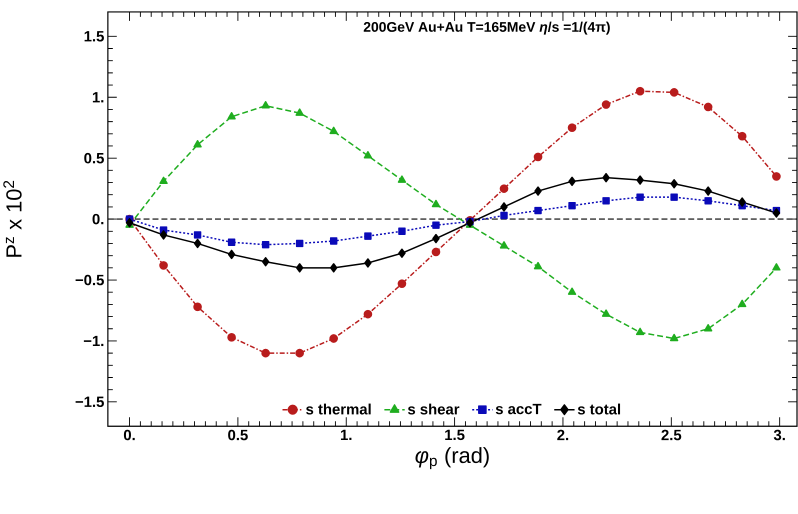 This screenshot has height=514, width=798. I want to click on x-tick-label: 1., so click(346, 435).